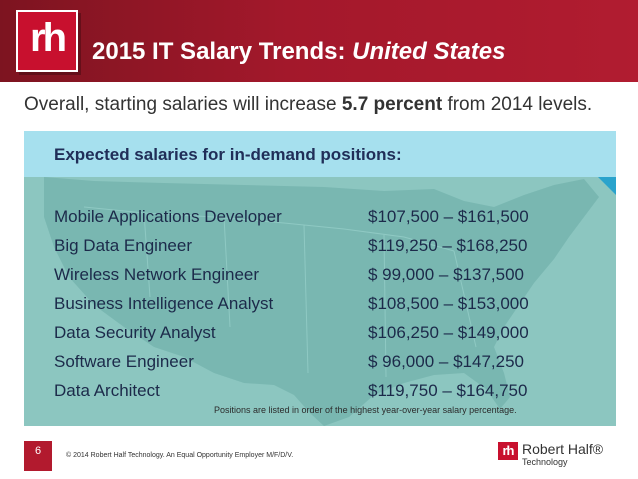 Image resolution: width=638 pixels, height=479 pixels. What do you see at coordinates (124, 361) in the screenshot?
I see `position-name: Software Engineer` at bounding box center [124, 361].